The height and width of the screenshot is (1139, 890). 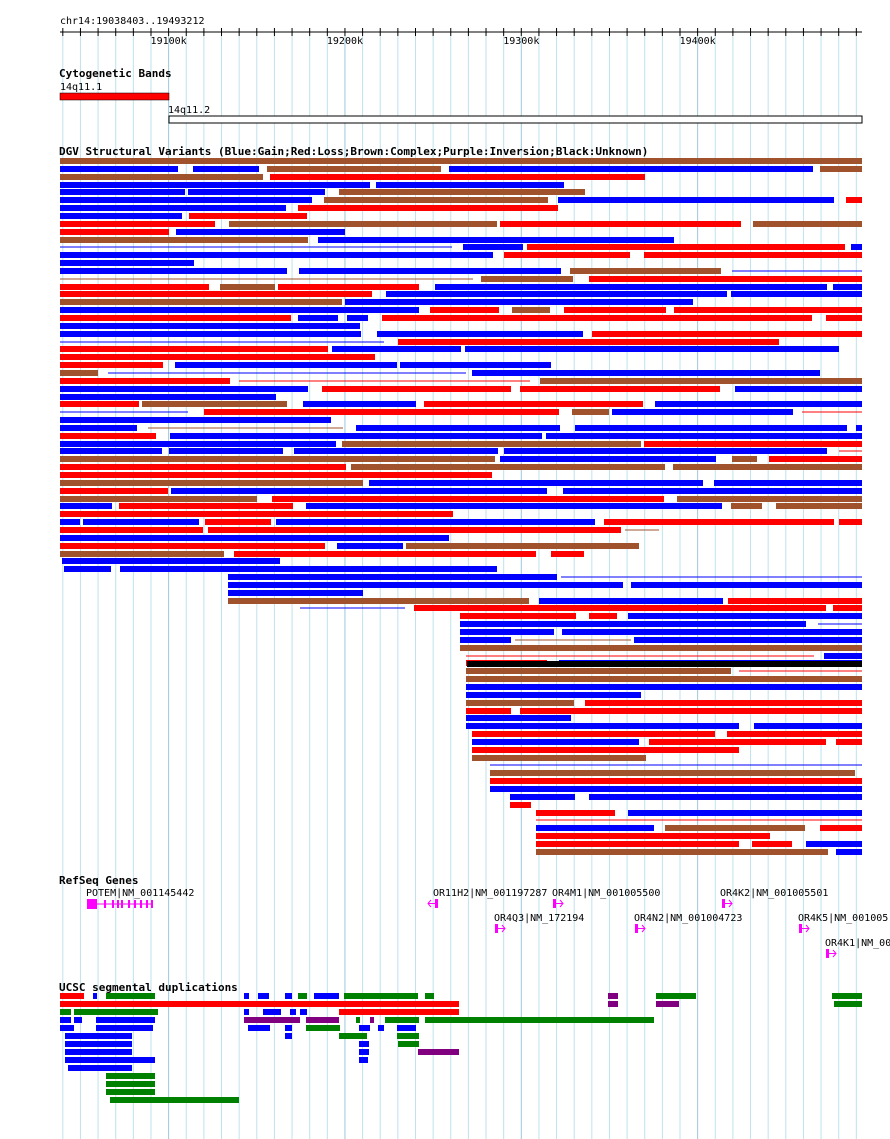 What do you see at coordinates (436, 903) in the screenshot?
I see `gene-glyph-or11h2` at bounding box center [436, 903].